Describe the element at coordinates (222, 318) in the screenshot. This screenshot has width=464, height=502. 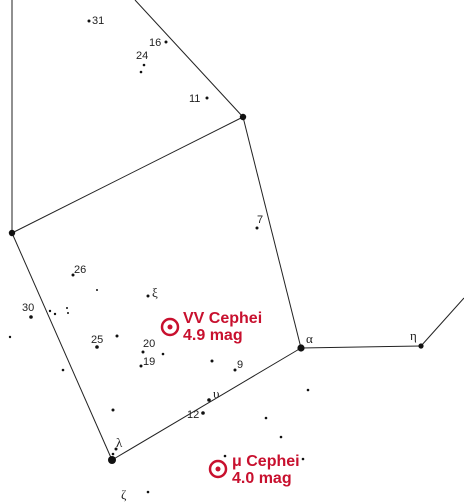
I see `target-name: VV Cephei` at that location.